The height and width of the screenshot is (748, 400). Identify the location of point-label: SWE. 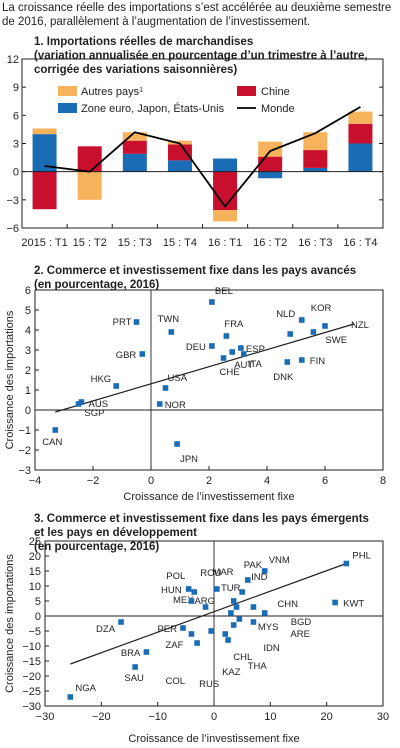
(336, 340).